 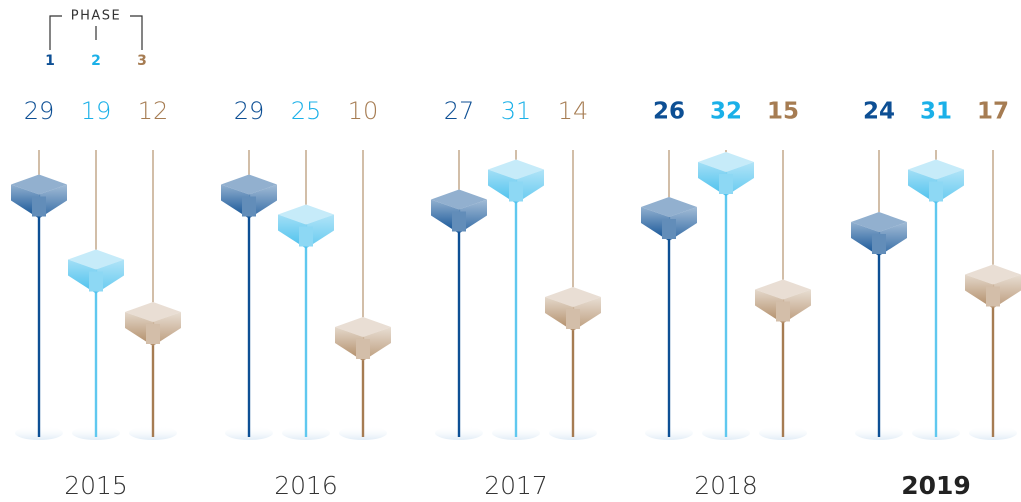 I want to click on value-label: 26, so click(x=669, y=112).